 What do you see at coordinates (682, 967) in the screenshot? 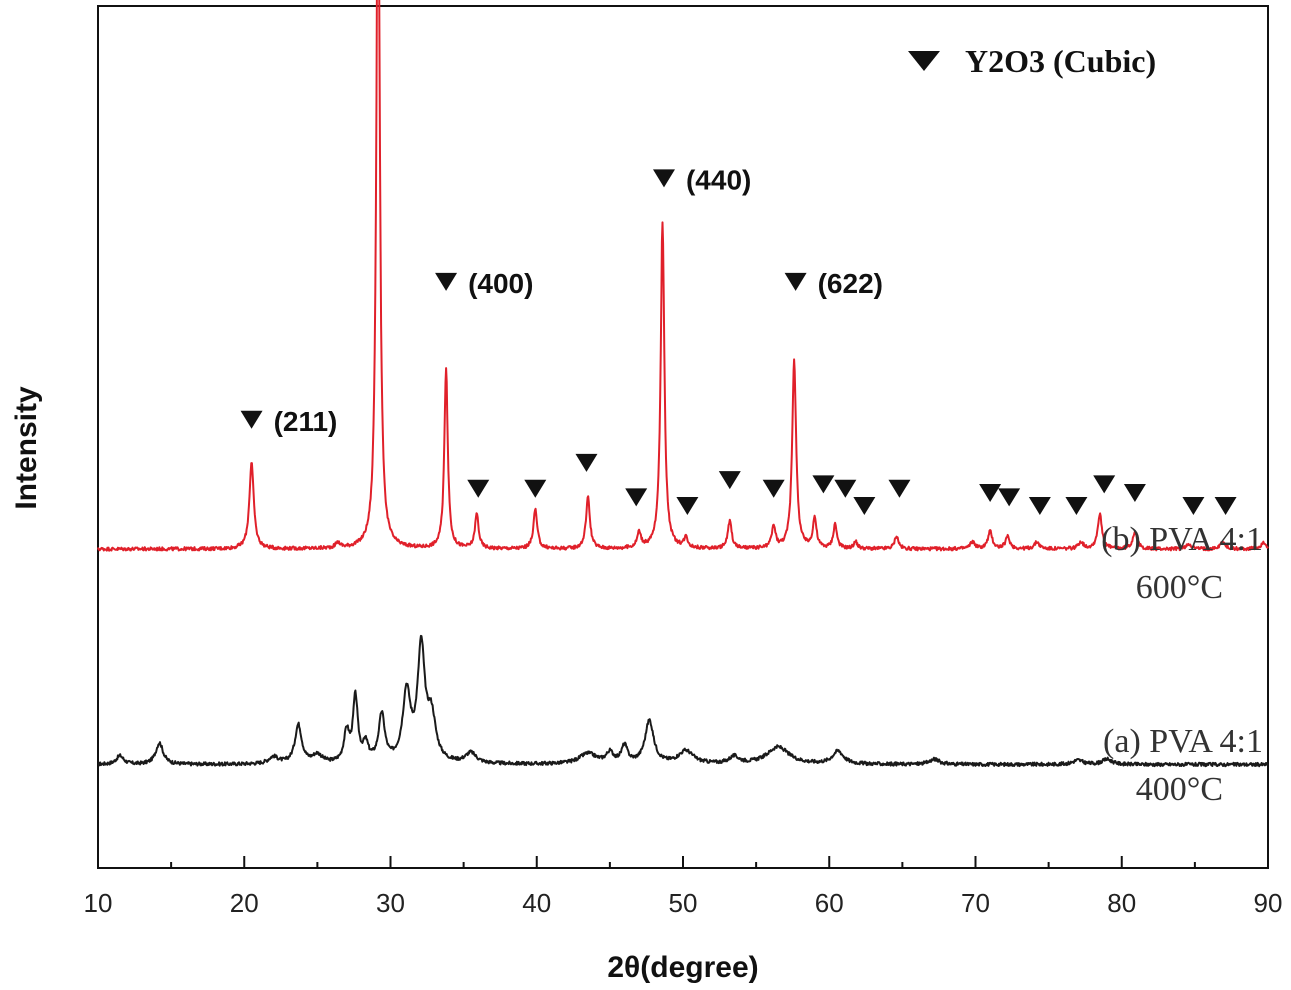
I see `x-axis-title: 2θ(degree)` at bounding box center [682, 967].